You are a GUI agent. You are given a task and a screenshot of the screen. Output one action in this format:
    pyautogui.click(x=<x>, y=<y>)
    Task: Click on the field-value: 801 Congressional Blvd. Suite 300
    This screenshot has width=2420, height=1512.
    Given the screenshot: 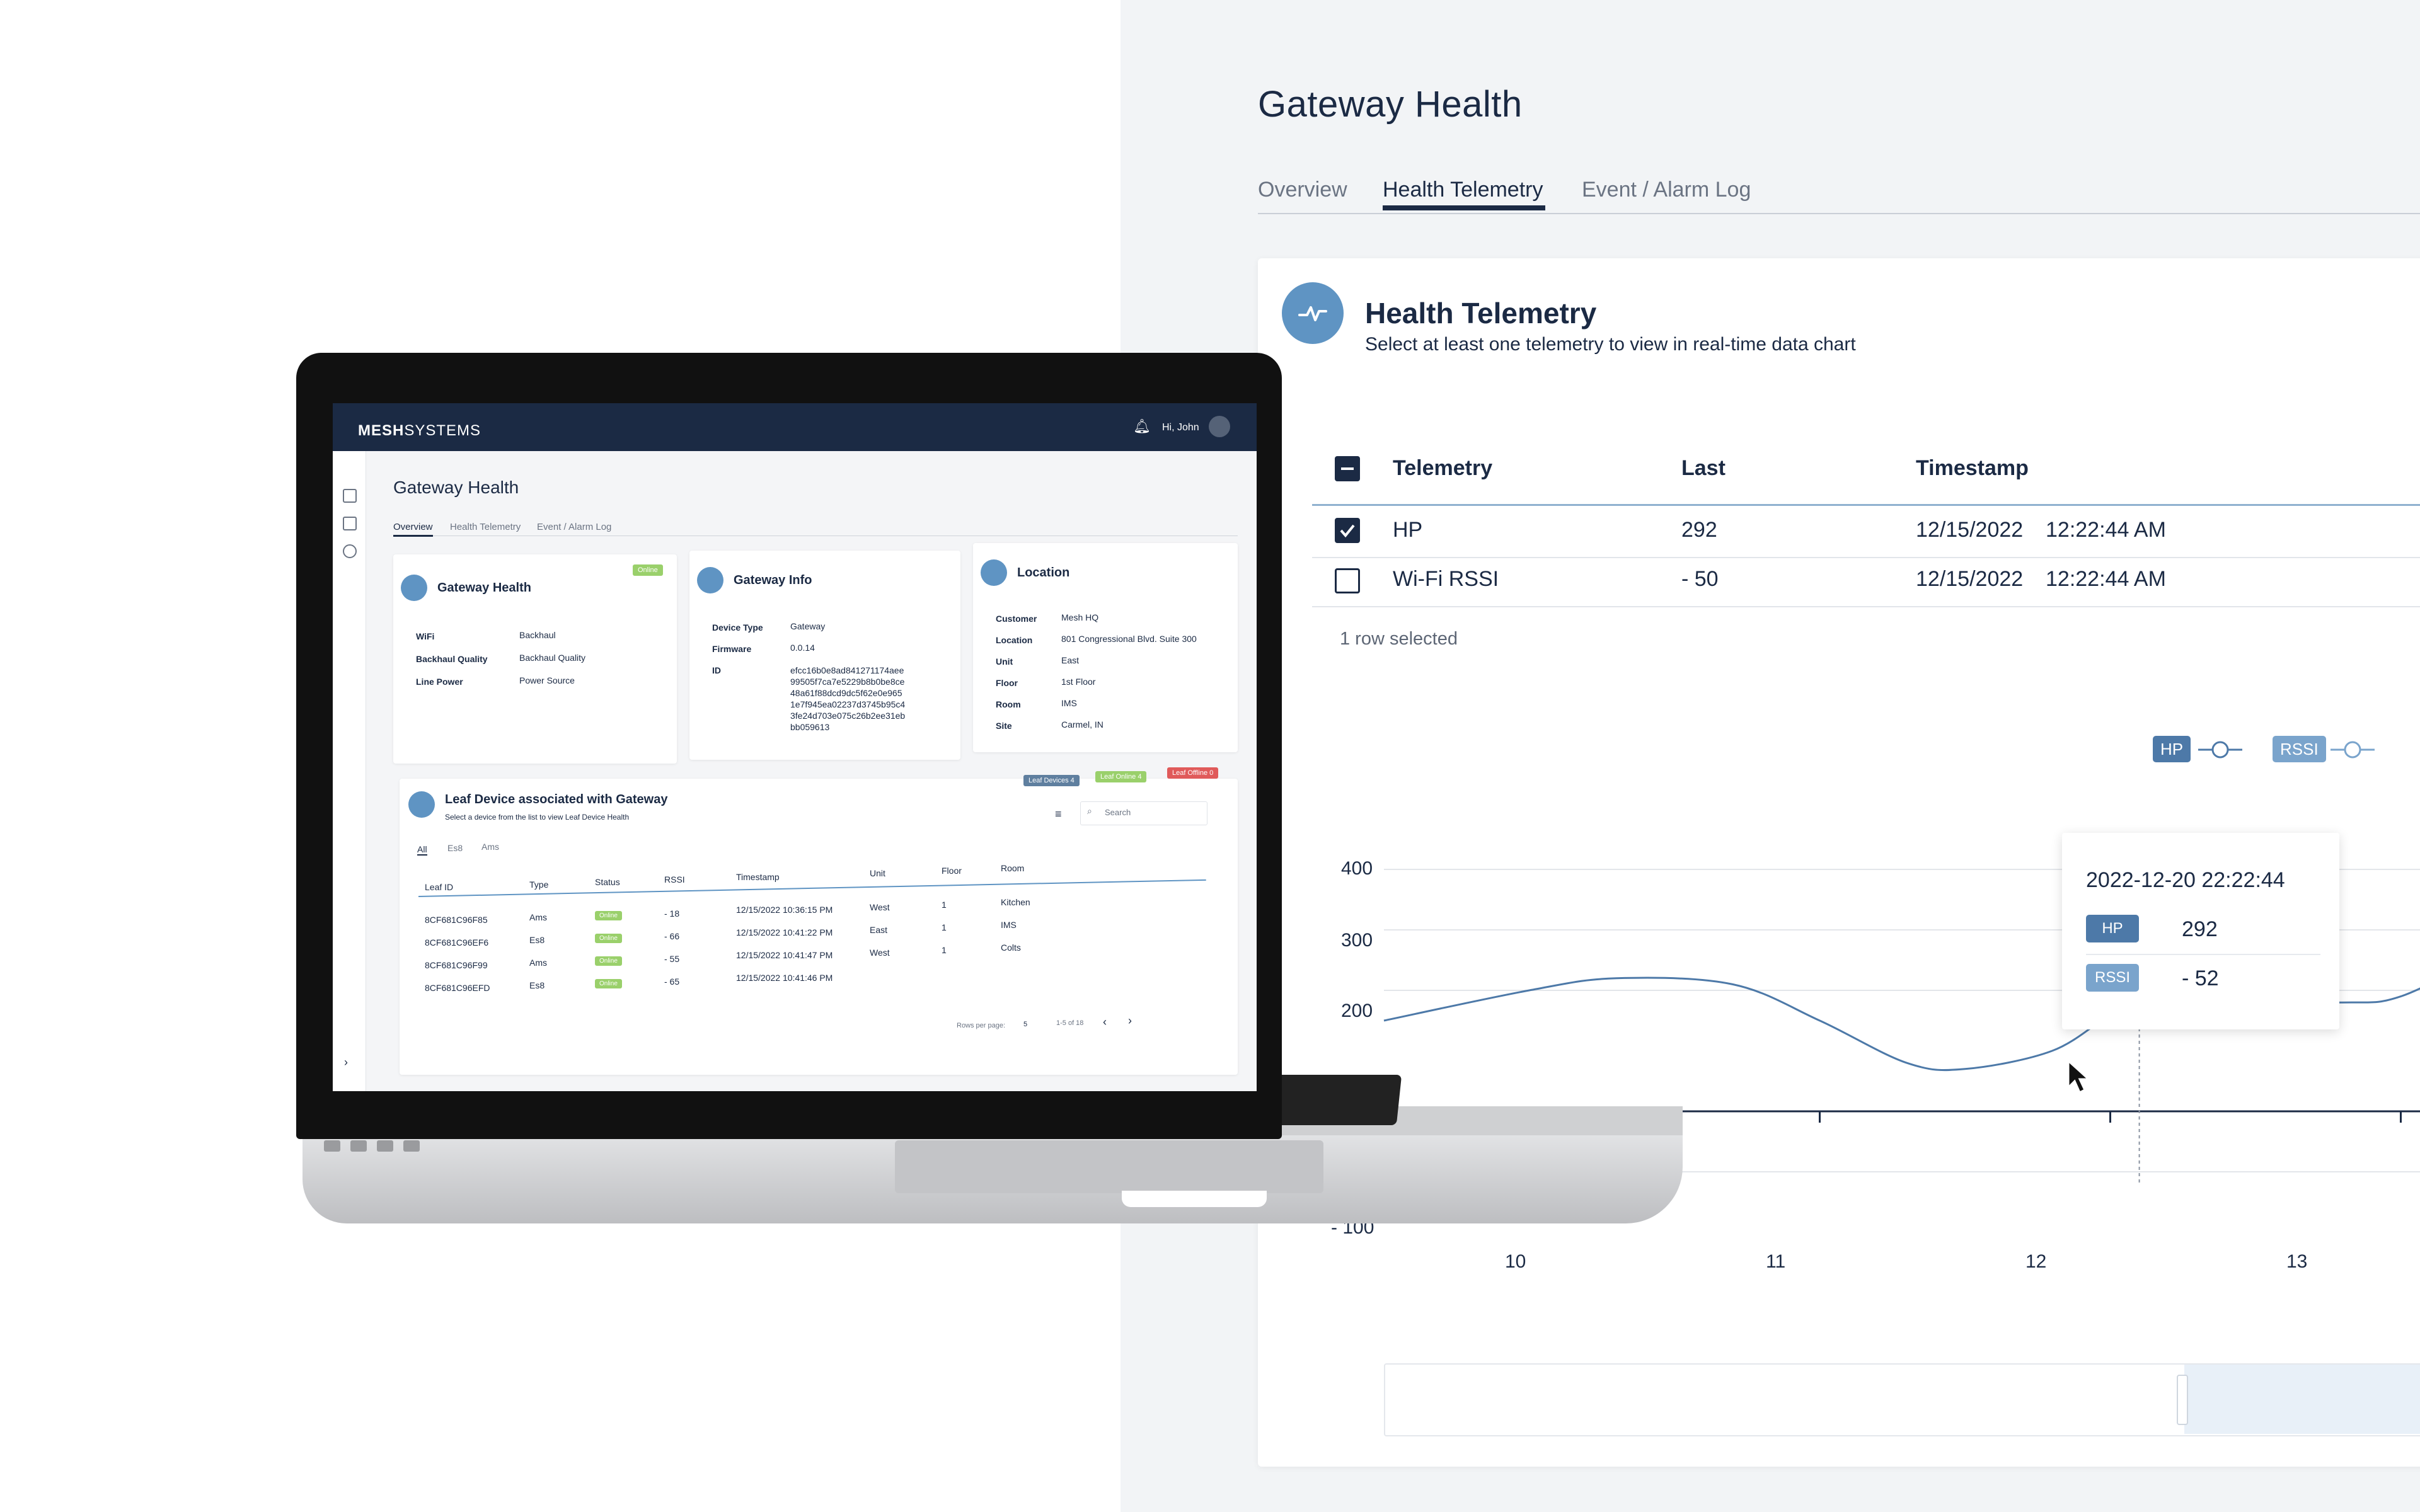 What is the action you would take?
    pyautogui.click(x=1129, y=639)
    